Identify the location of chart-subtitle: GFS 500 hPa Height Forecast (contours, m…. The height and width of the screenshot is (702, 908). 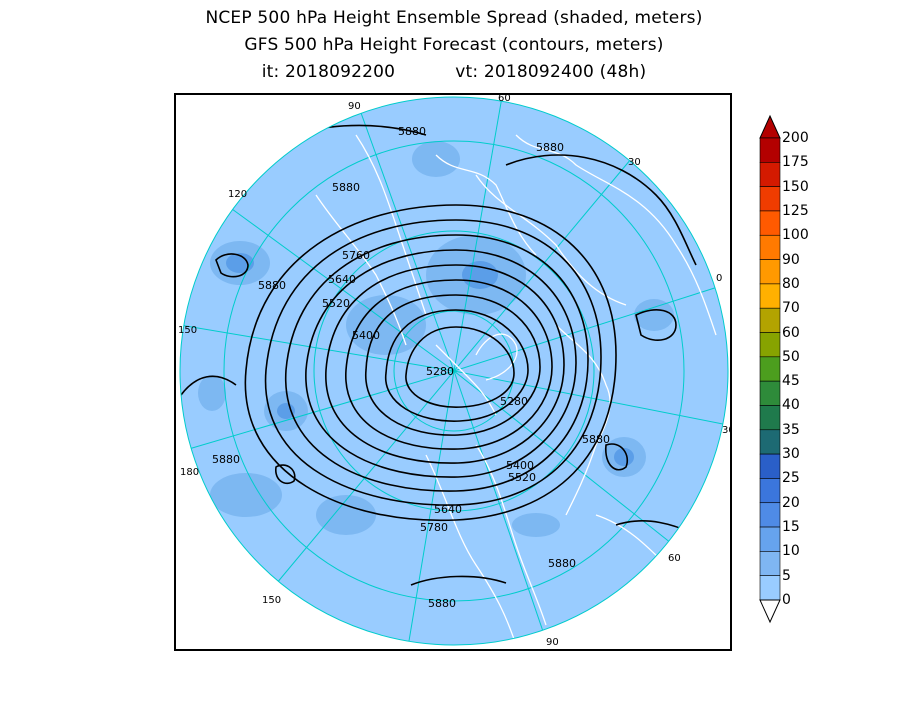
(454, 45).